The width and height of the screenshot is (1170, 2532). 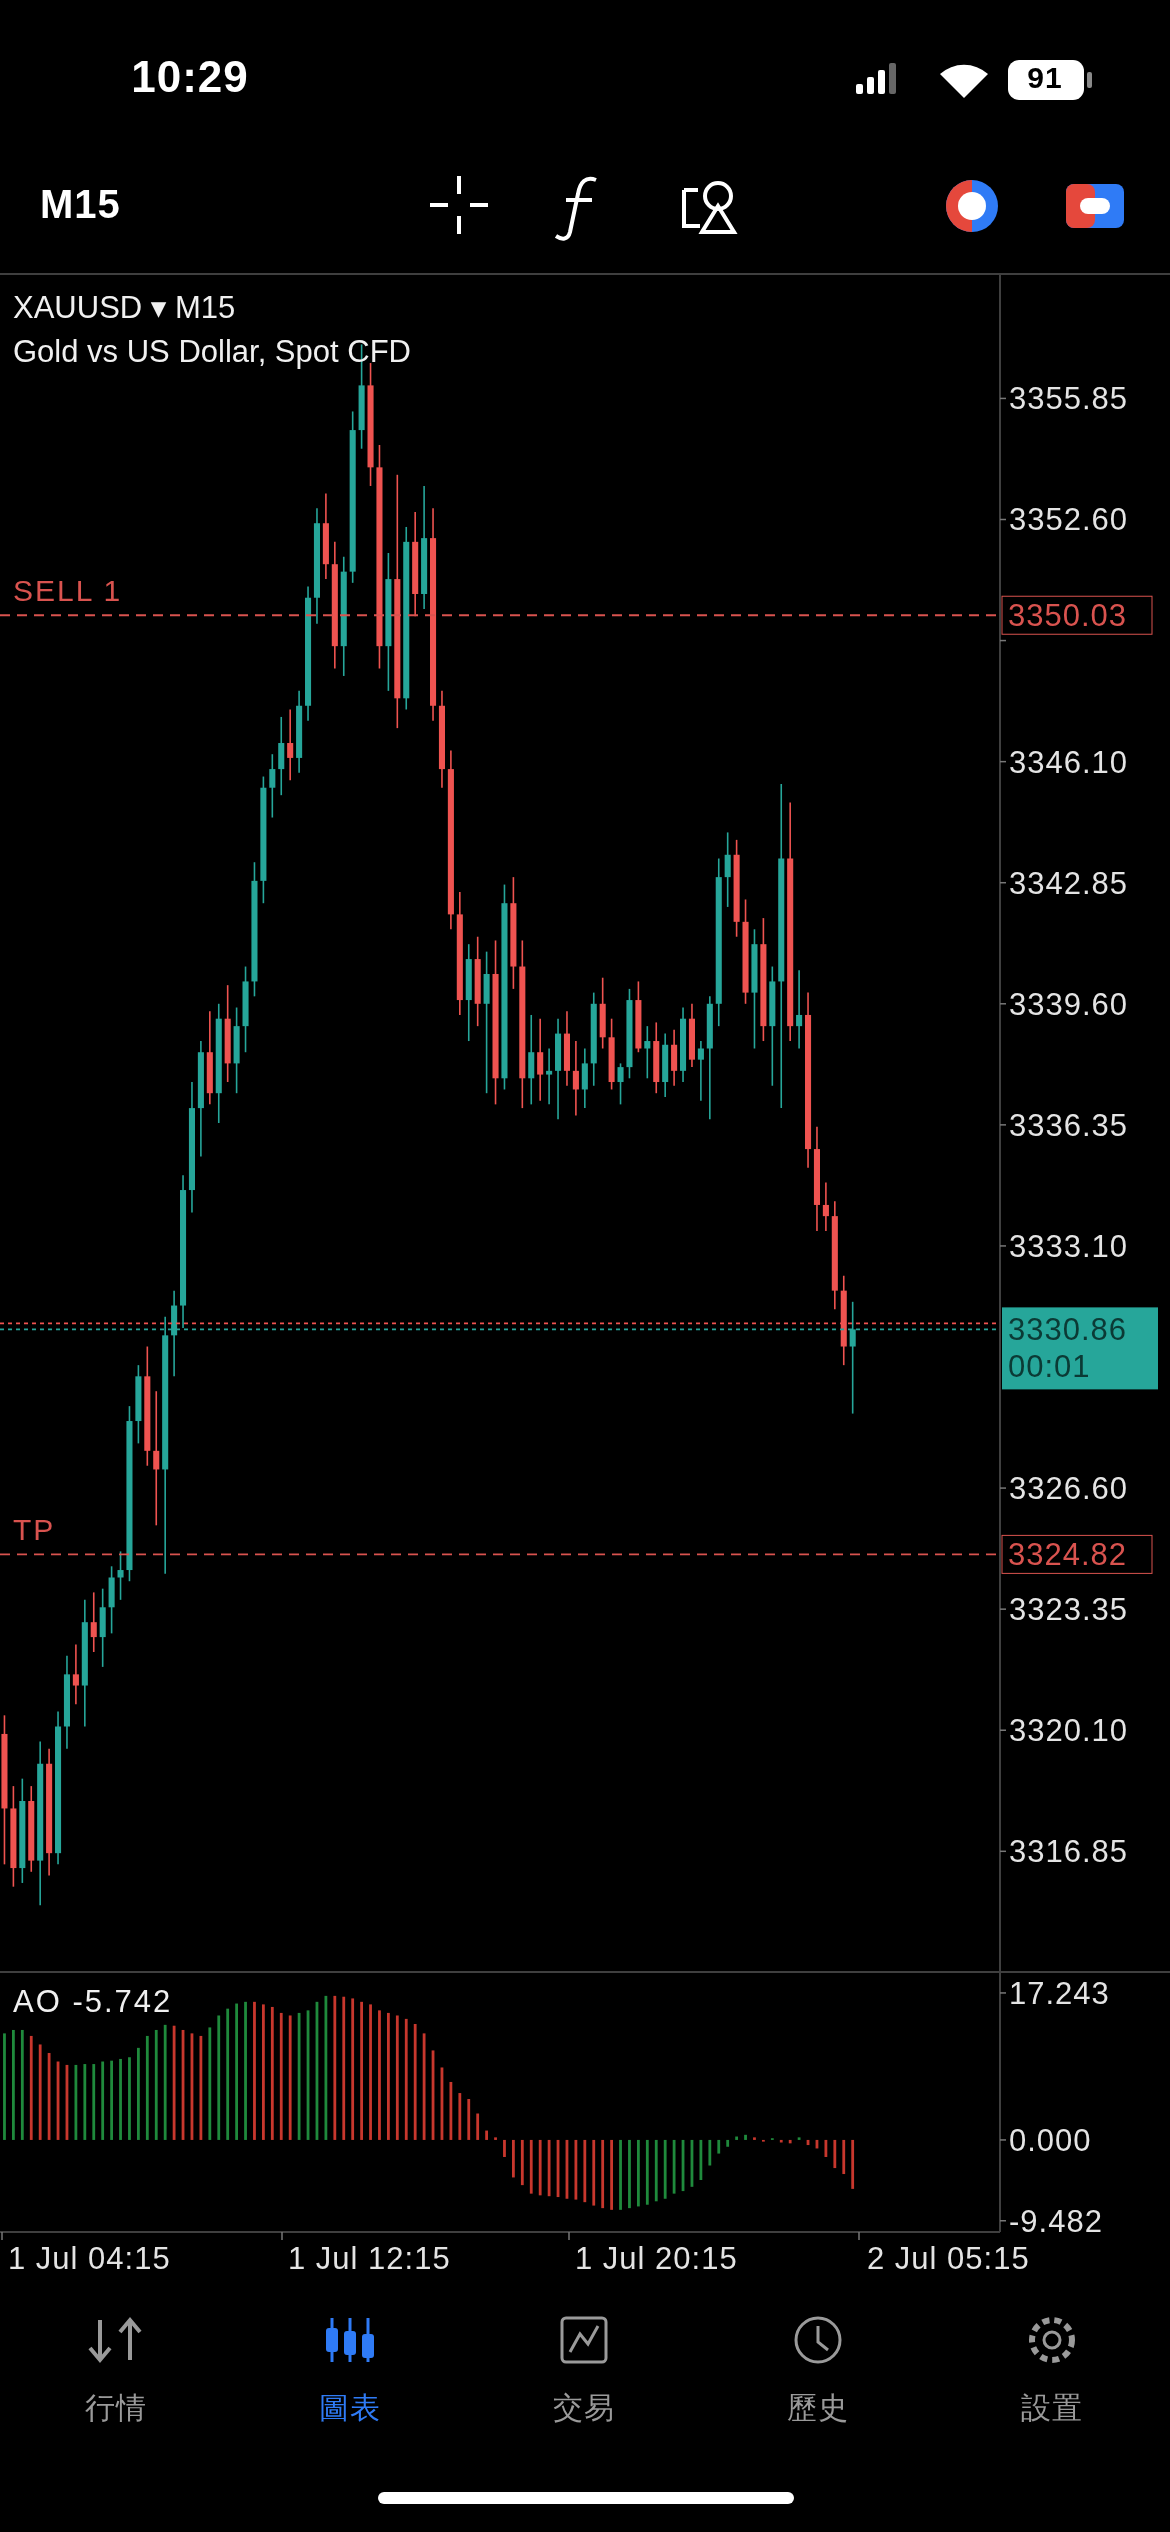 What do you see at coordinates (1050, 2140) in the screenshot?
I see `y-tick-label: 0.000` at bounding box center [1050, 2140].